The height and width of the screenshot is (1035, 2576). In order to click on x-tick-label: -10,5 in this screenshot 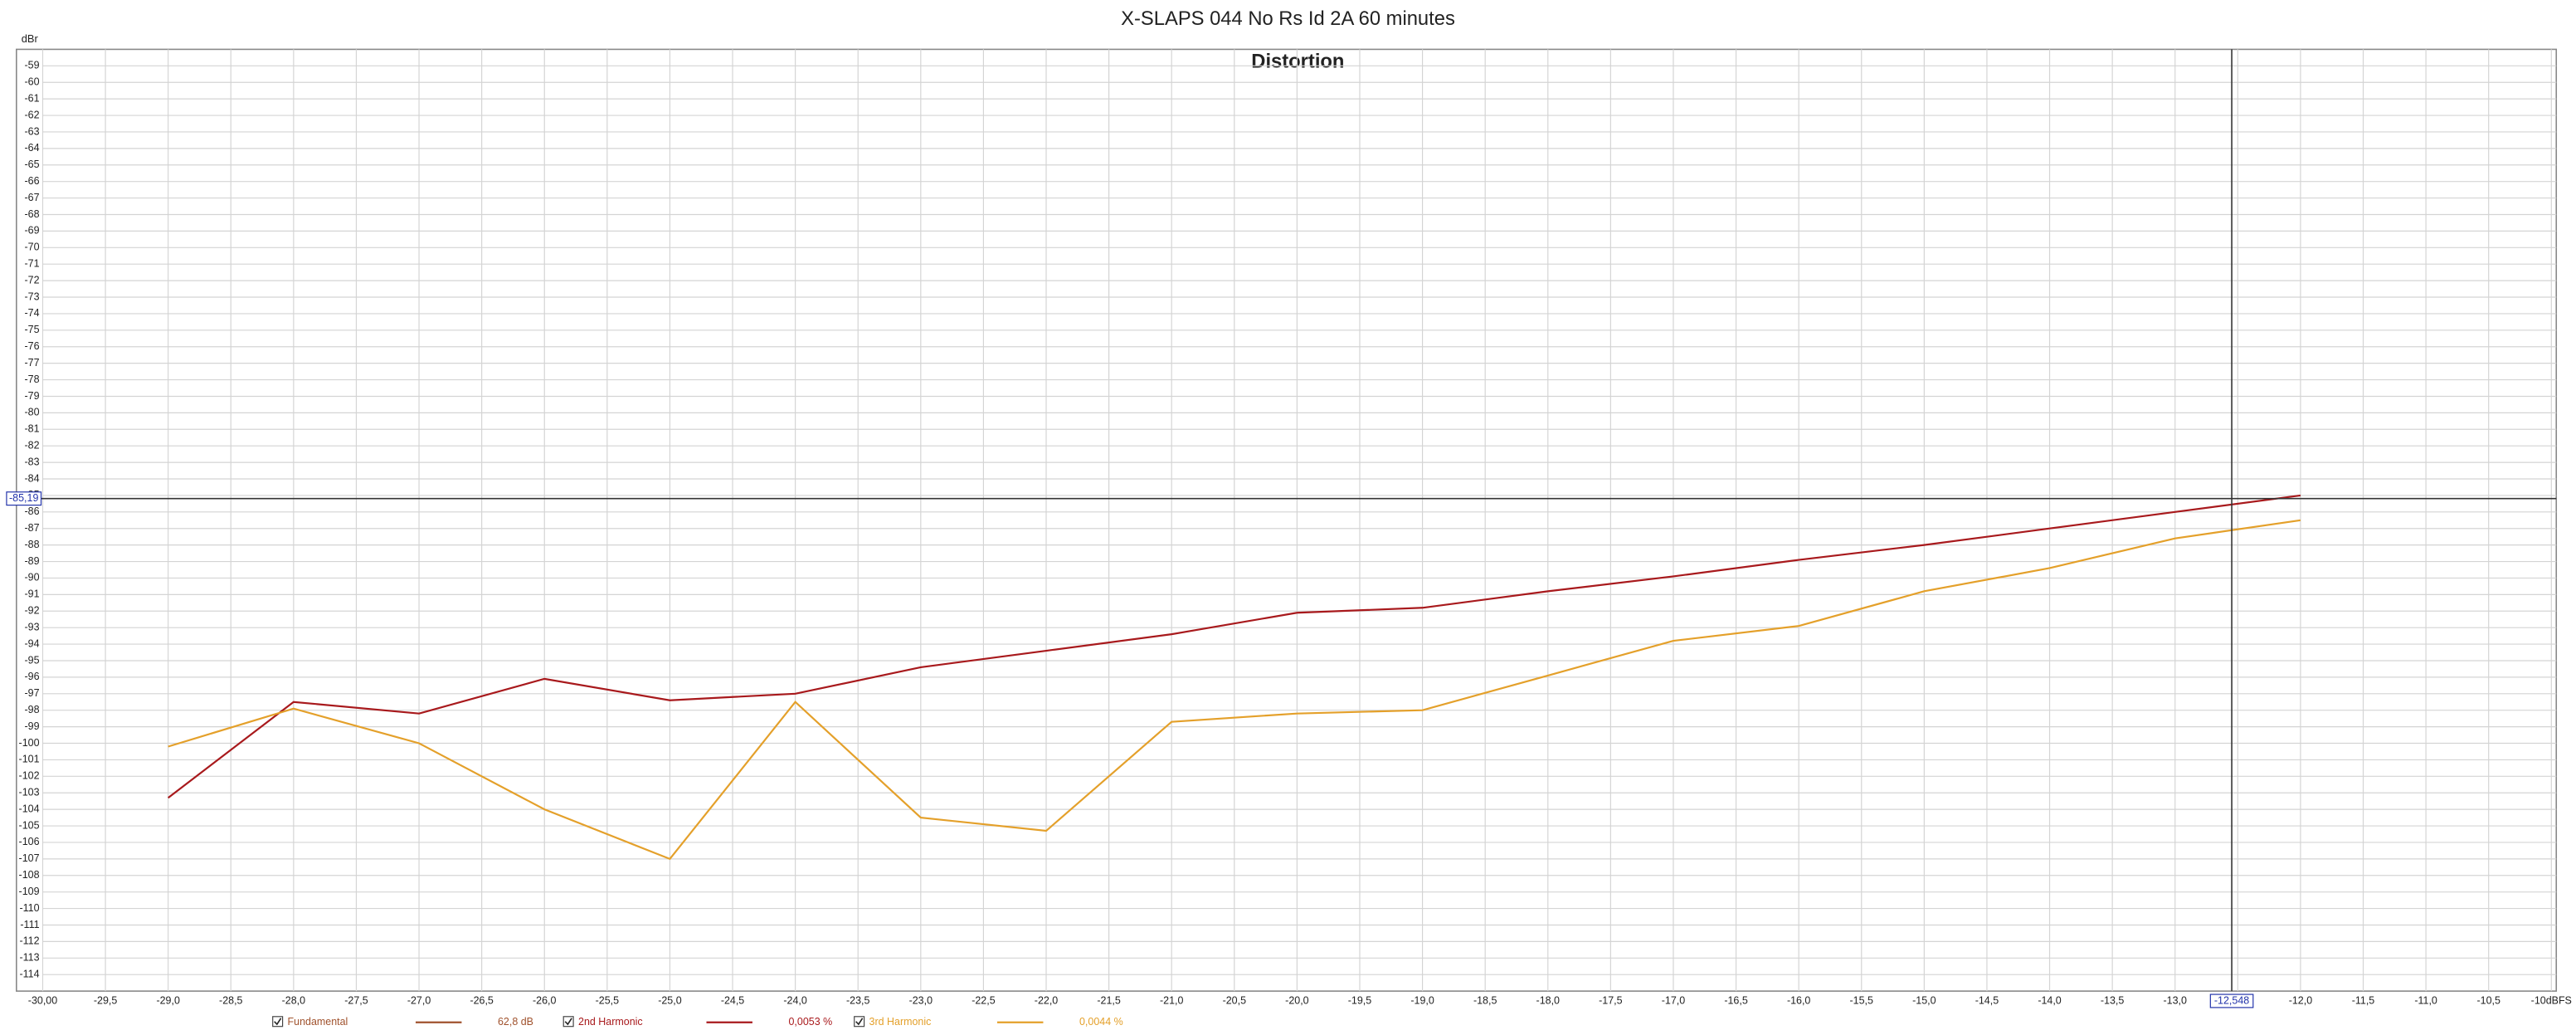, I will do `click(2488, 1000)`.